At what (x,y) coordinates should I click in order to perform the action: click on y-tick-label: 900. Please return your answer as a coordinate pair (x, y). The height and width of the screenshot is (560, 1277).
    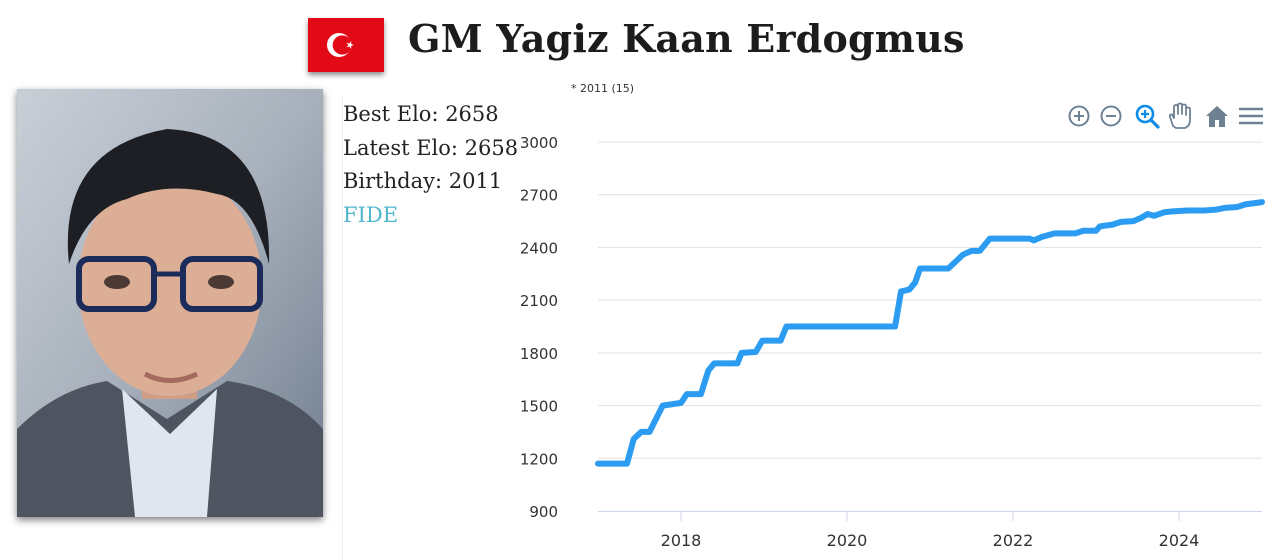
    Looking at the image, I should click on (543, 512).